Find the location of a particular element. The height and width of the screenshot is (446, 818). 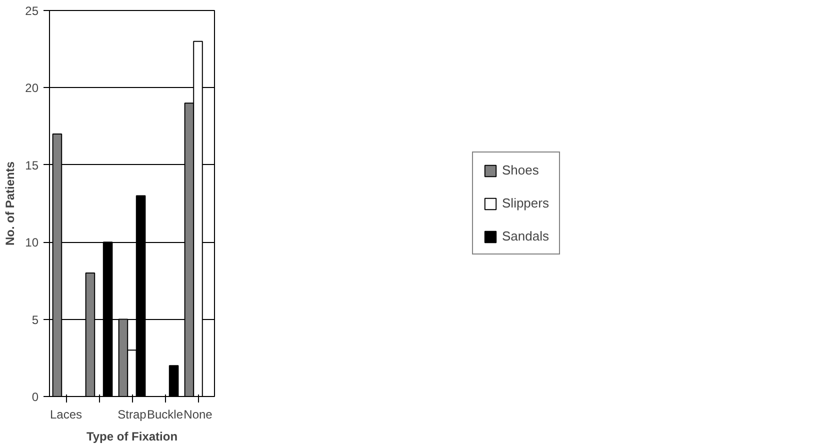

y-tick-label: 15 is located at coordinates (32, 165).